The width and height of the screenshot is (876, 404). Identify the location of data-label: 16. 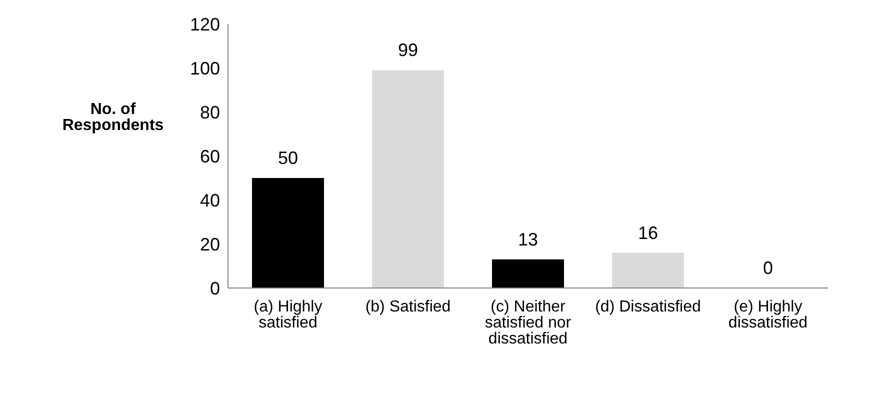
(648, 232).